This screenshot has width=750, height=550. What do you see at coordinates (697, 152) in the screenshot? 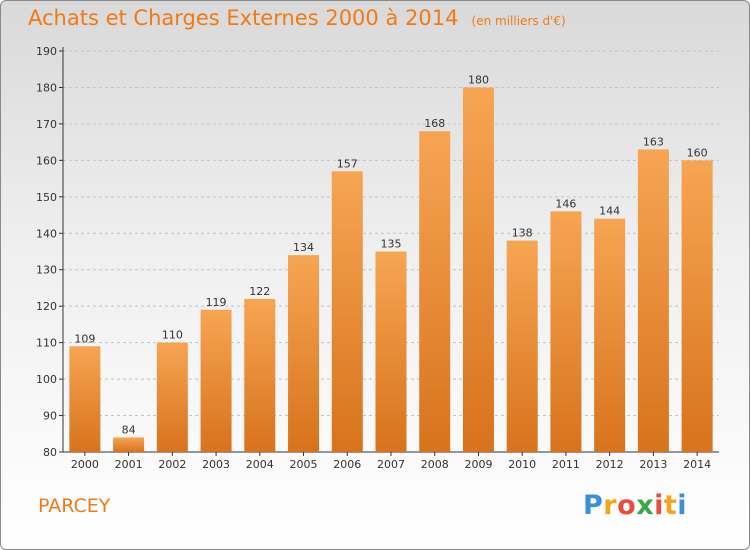
I see `data-label: 160` at bounding box center [697, 152].